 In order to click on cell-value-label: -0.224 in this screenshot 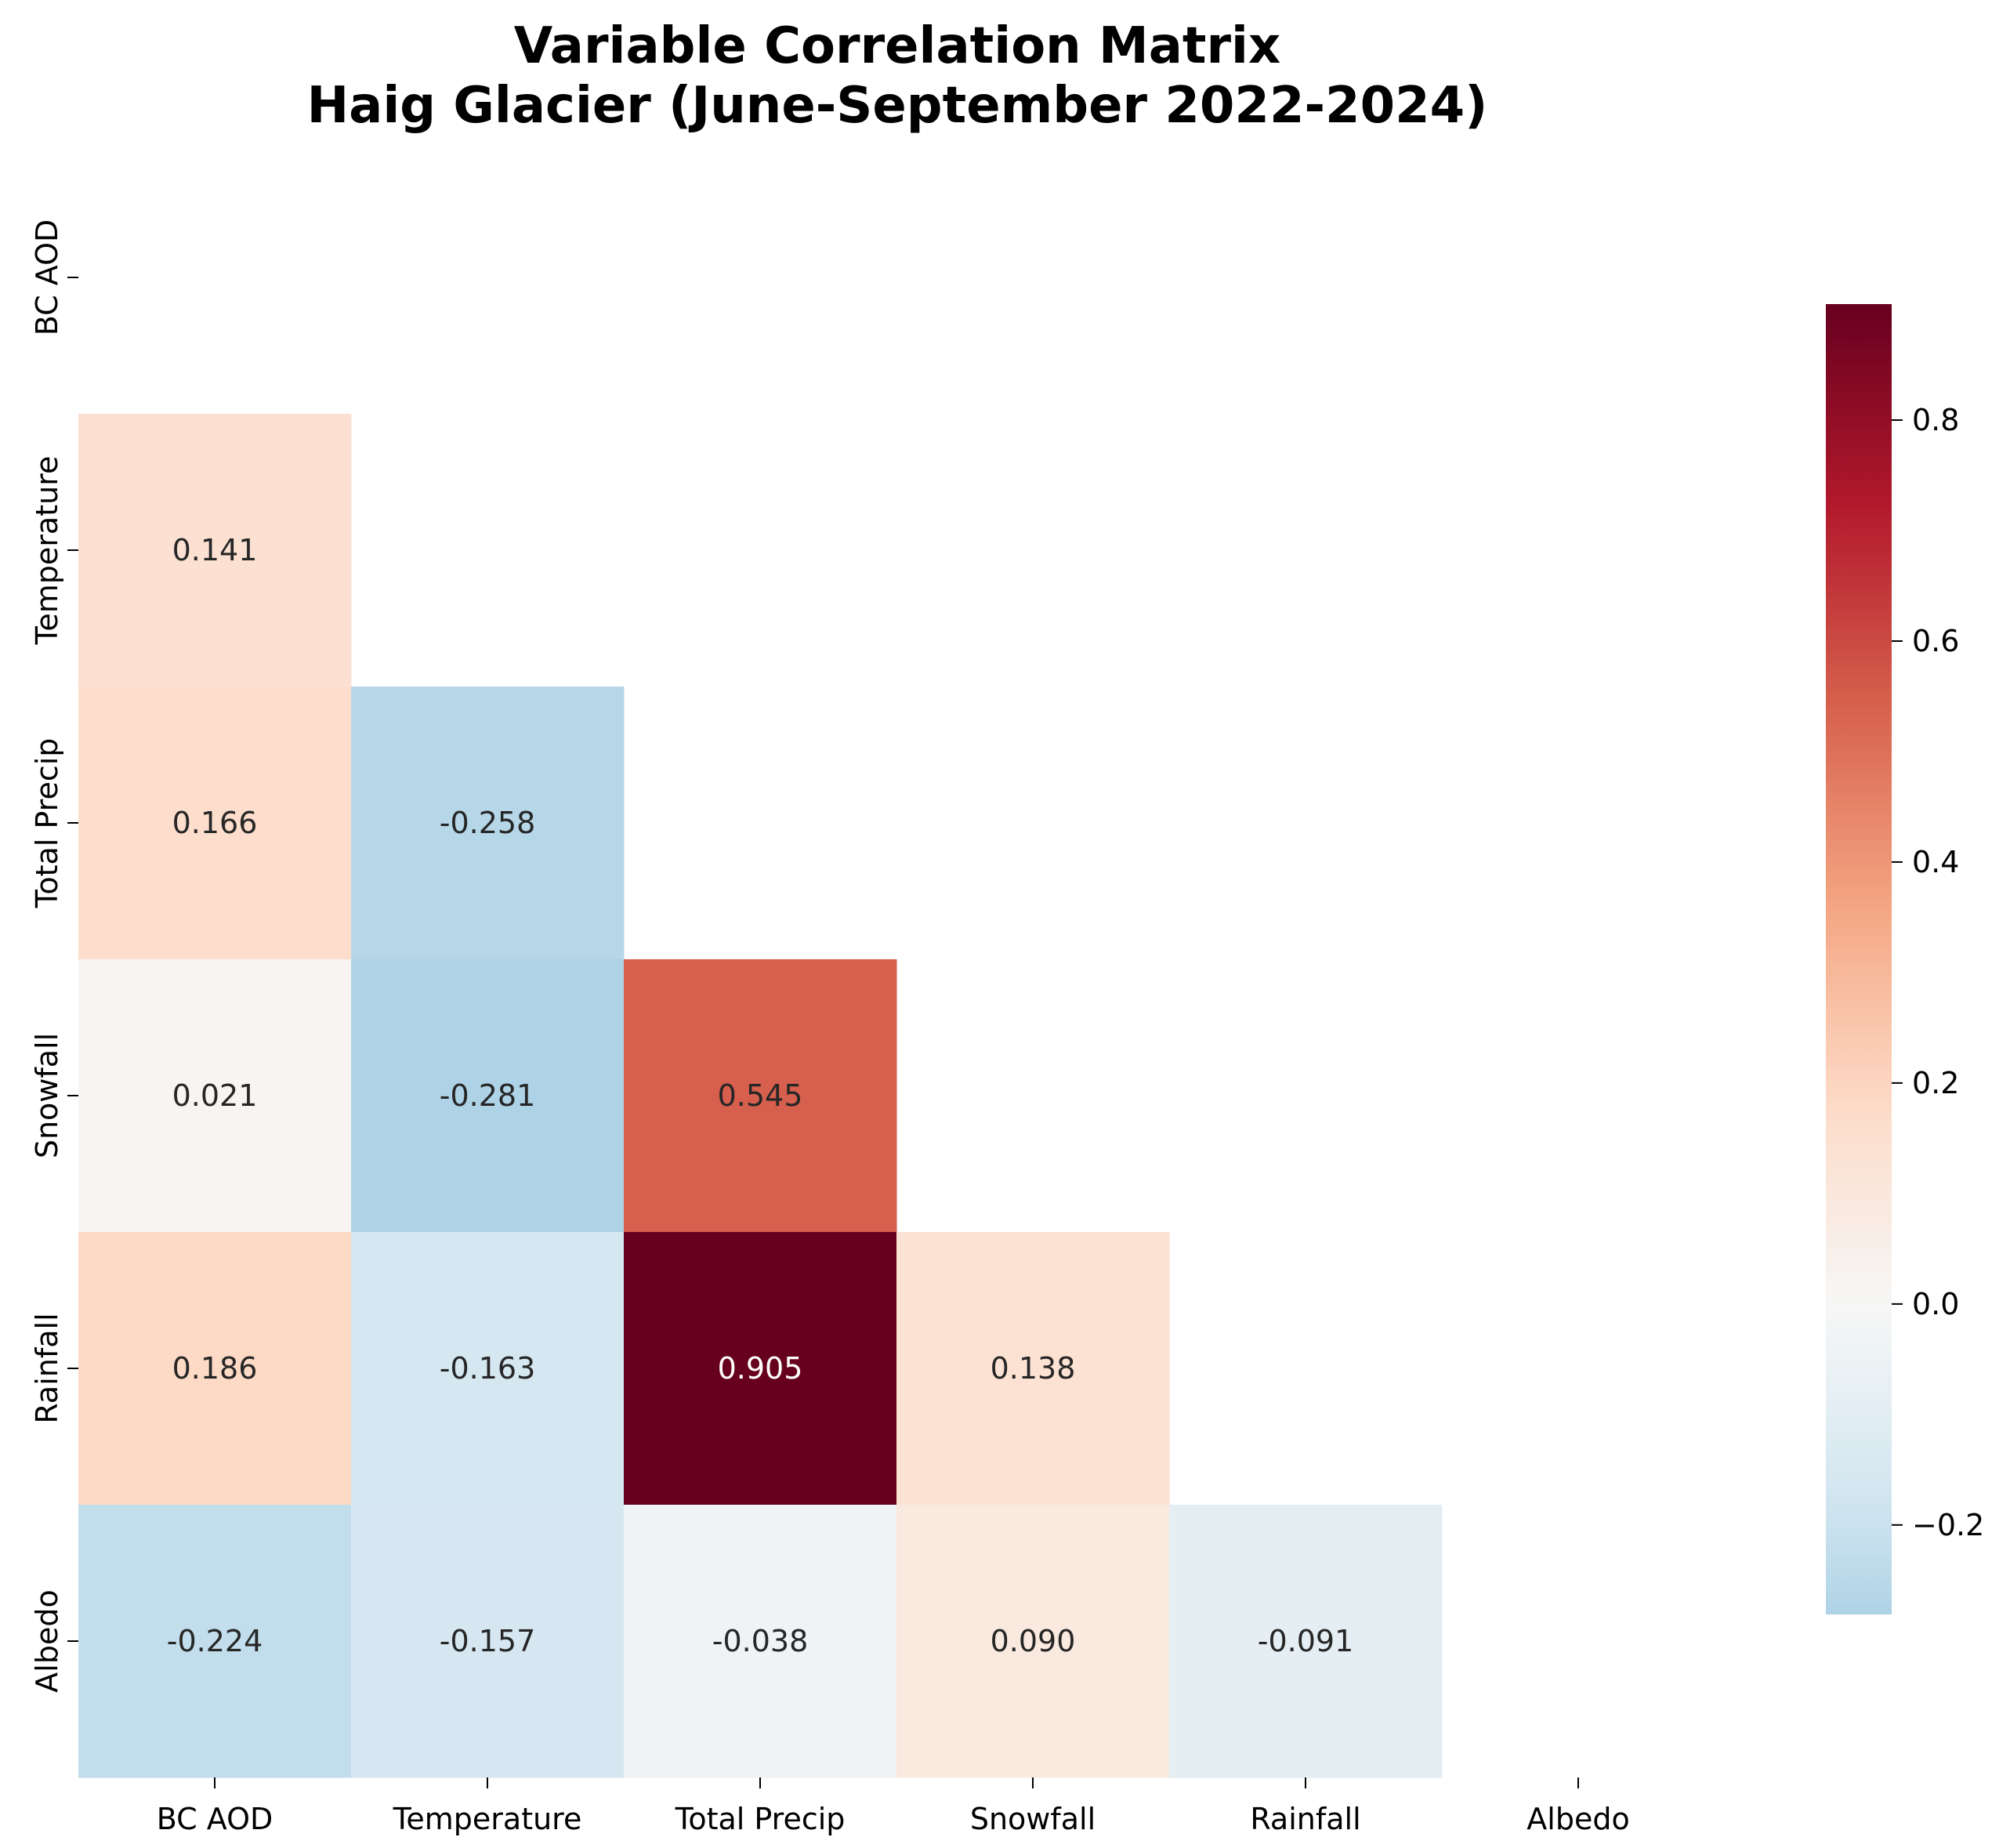, I will do `click(215, 1641)`.